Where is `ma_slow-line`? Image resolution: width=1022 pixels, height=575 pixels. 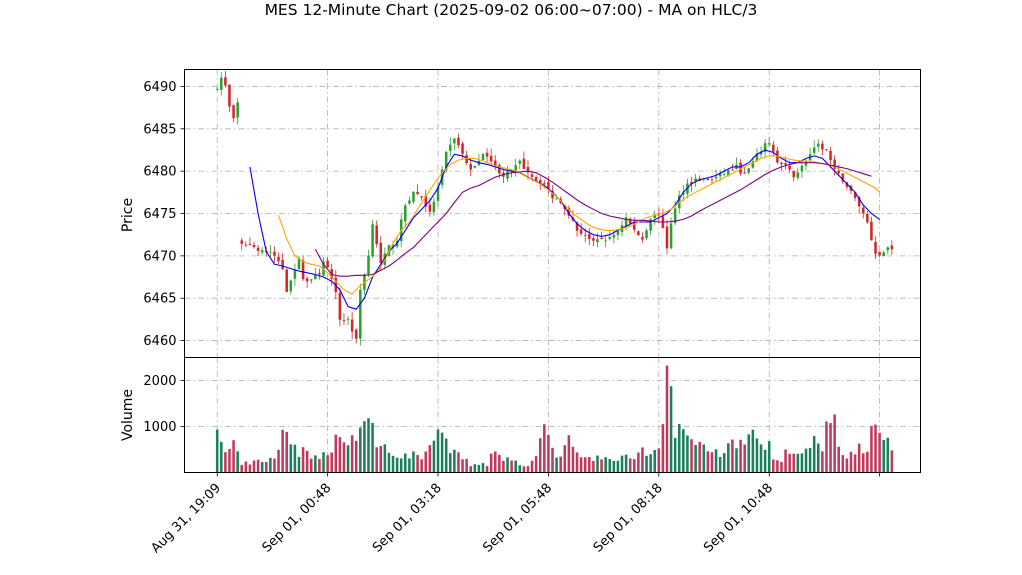
ma_slow-line is located at coordinates (593, 219).